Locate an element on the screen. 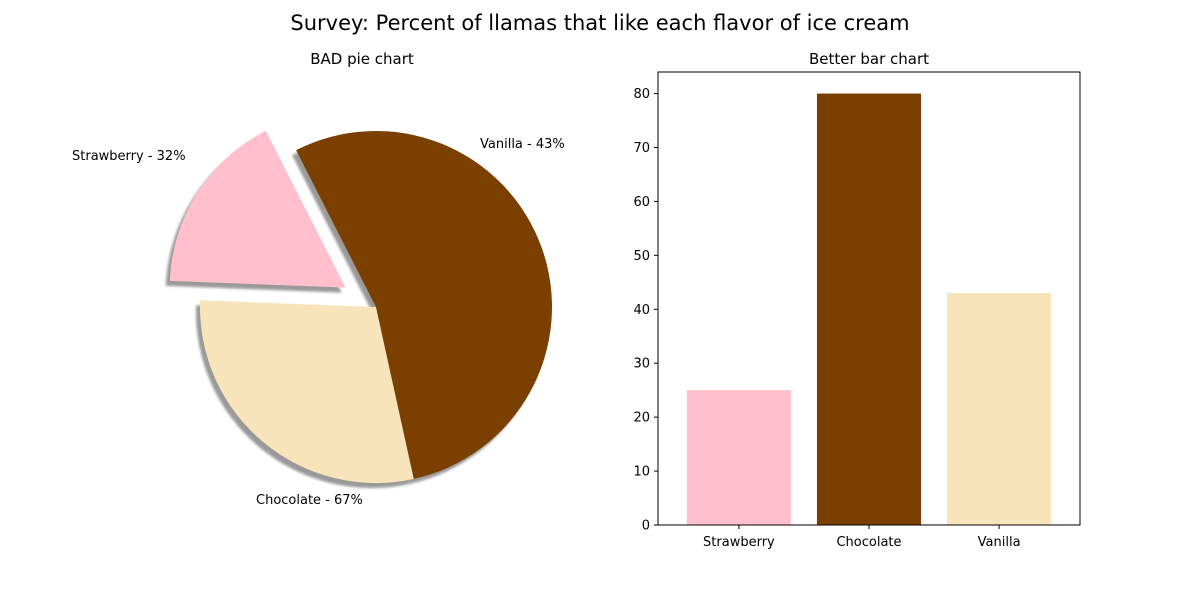 This screenshot has height=604, width=1200. bar-chocolate is located at coordinates (869, 309).